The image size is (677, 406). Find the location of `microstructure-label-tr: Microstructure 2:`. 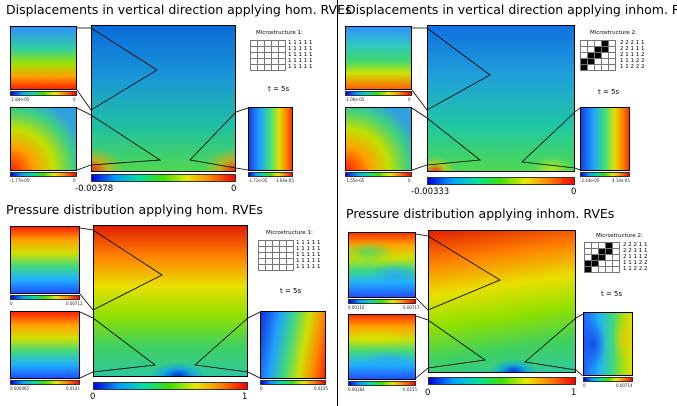

microstructure-label-tr: Microstructure 2: is located at coordinates (613, 33).